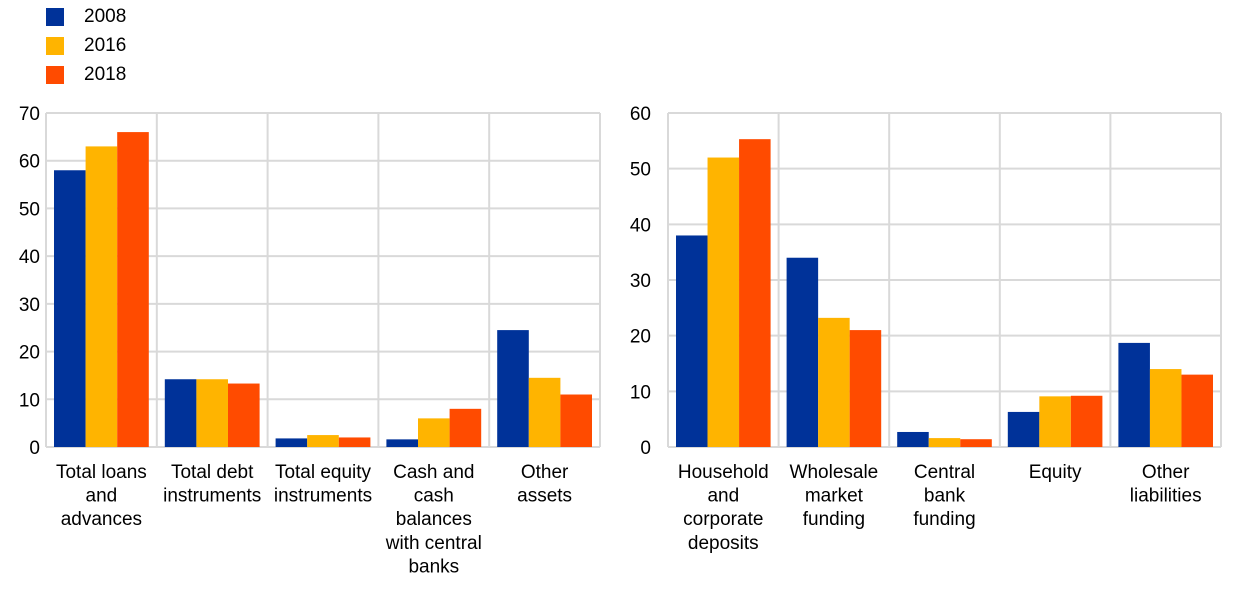 The height and width of the screenshot is (589, 1240). What do you see at coordinates (212, 484) in the screenshot?
I see `x-category-label: Total debt instruments` at bounding box center [212, 484].